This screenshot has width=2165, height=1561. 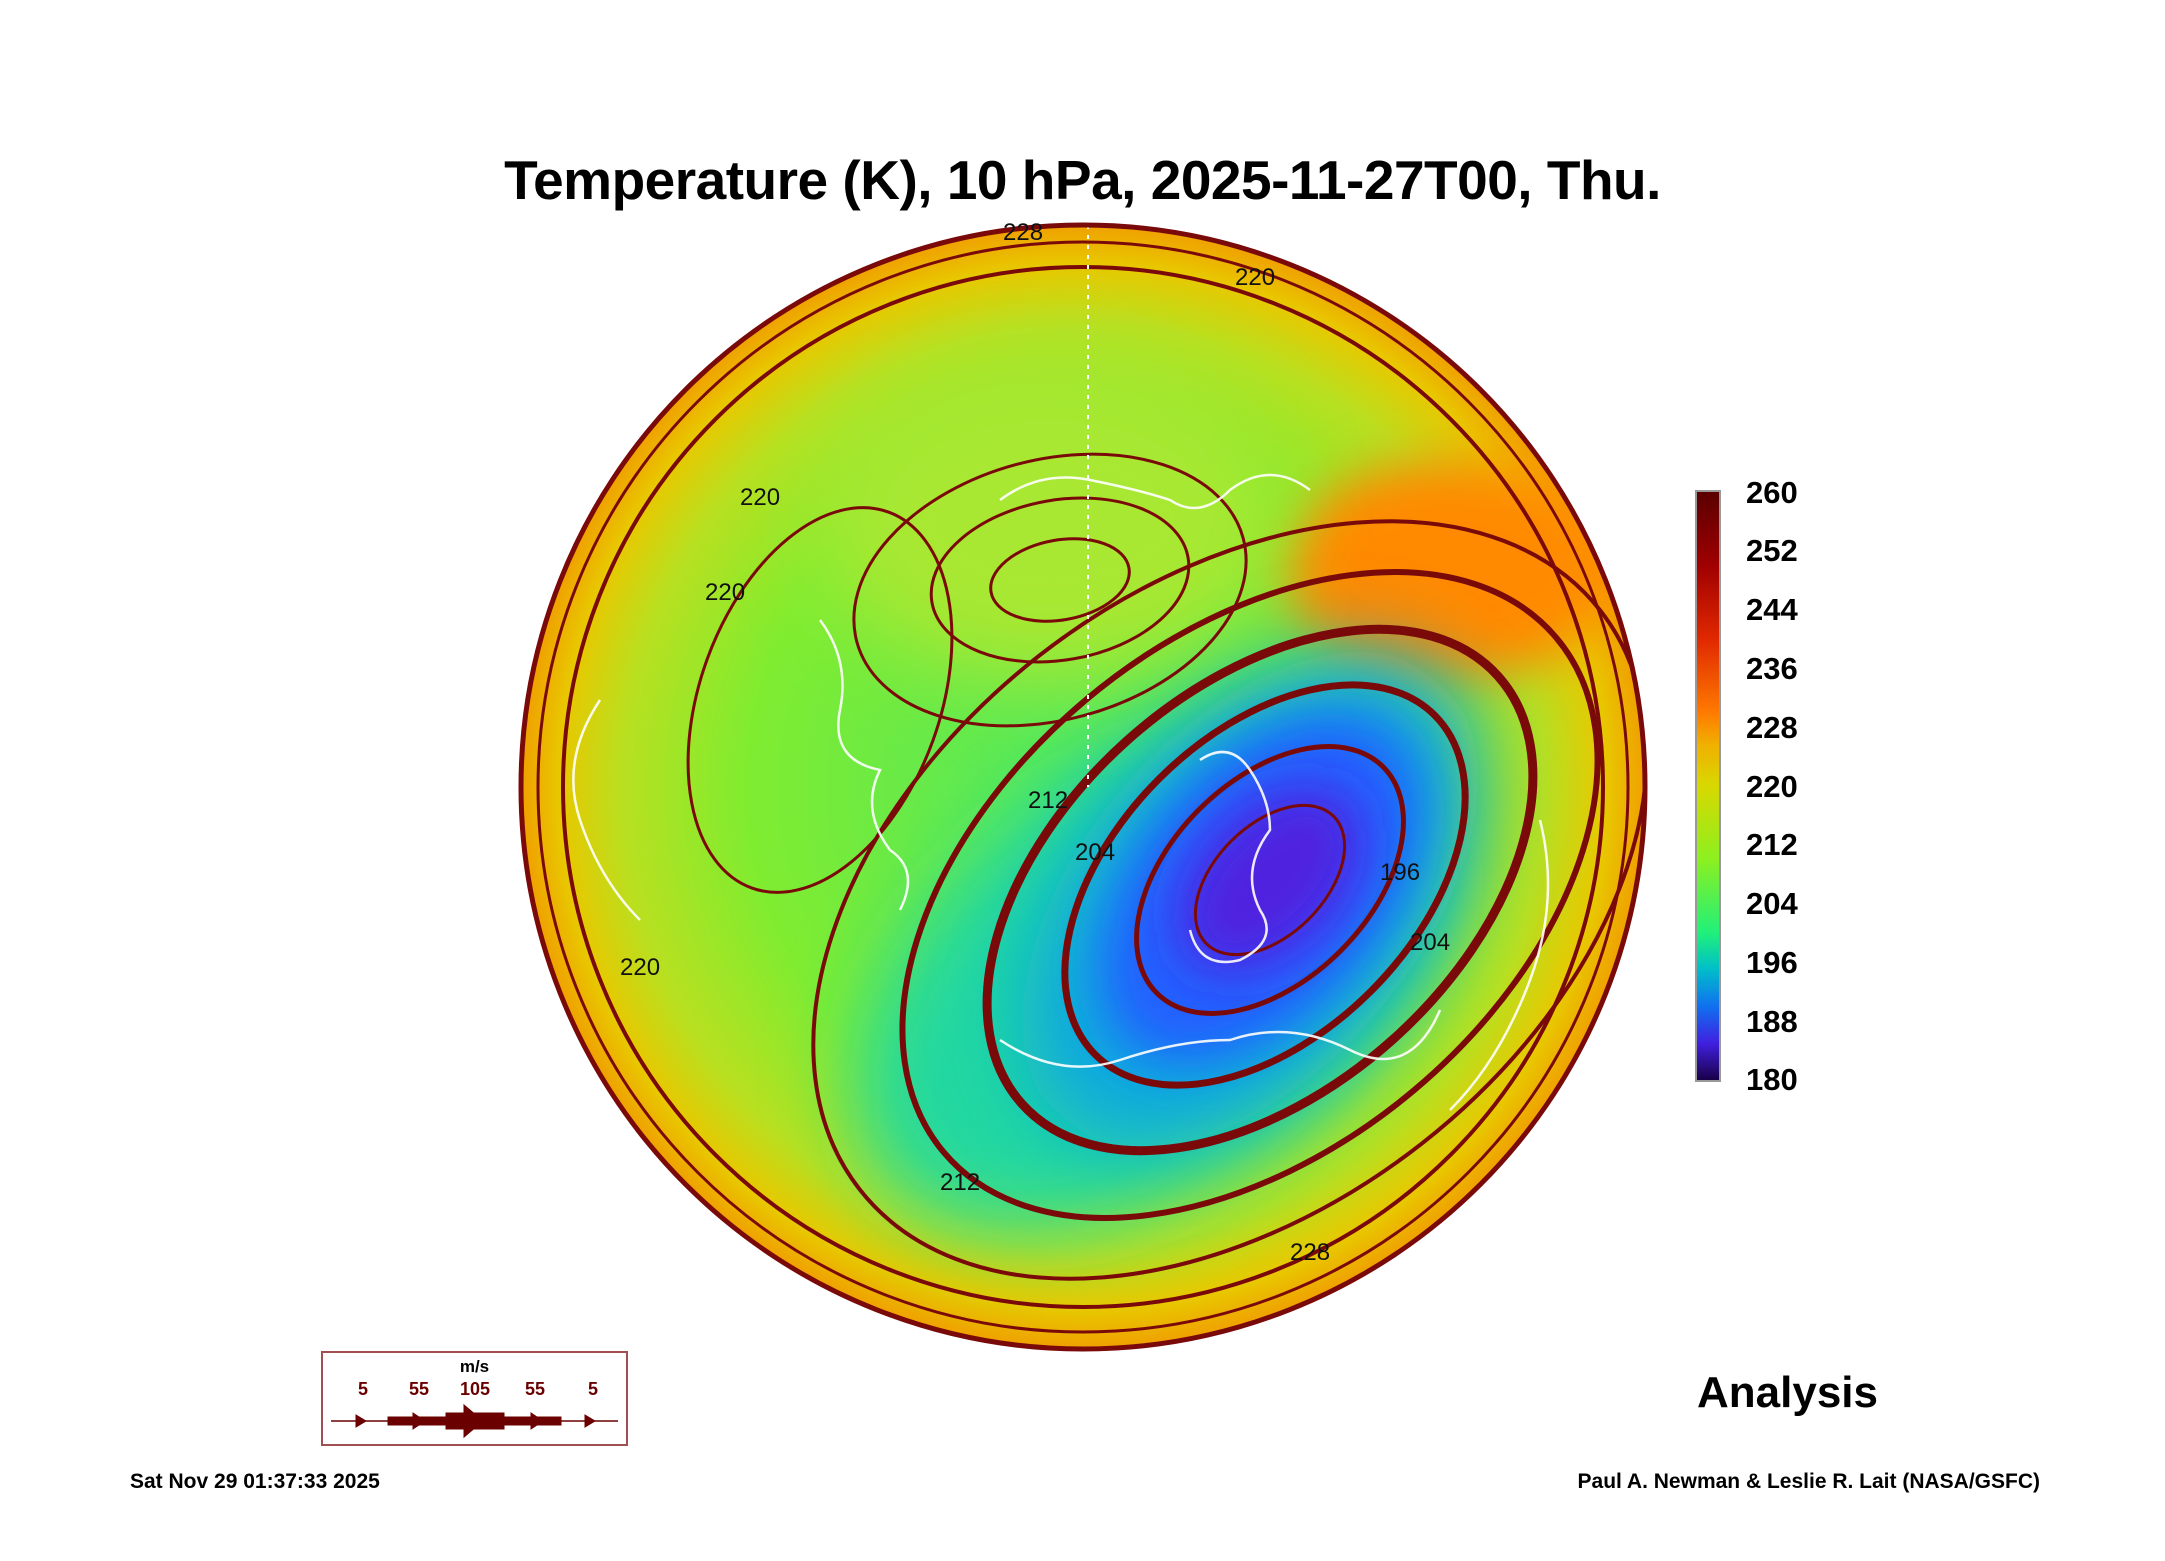 What do you see at coordinates (1787, 1392) in the screenshot?
I see `product-label: Analysis` at bounding box center [1787, 1392].